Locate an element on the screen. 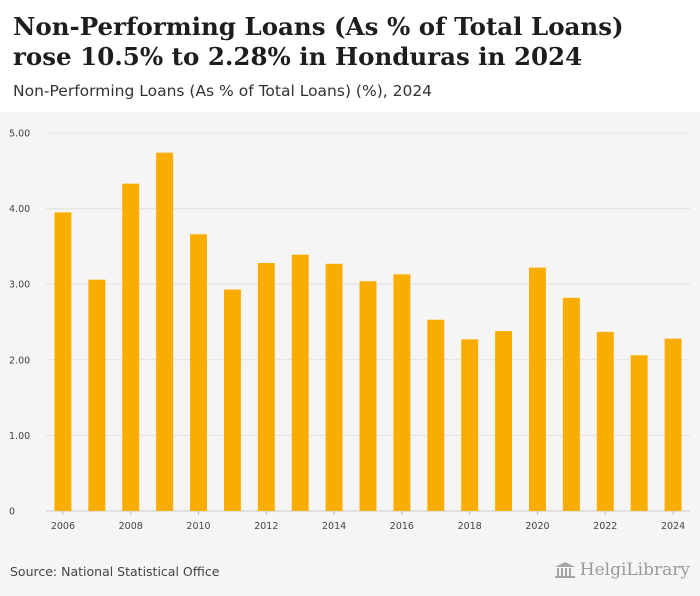  bar-2007 is located at coordinates (97, 395).